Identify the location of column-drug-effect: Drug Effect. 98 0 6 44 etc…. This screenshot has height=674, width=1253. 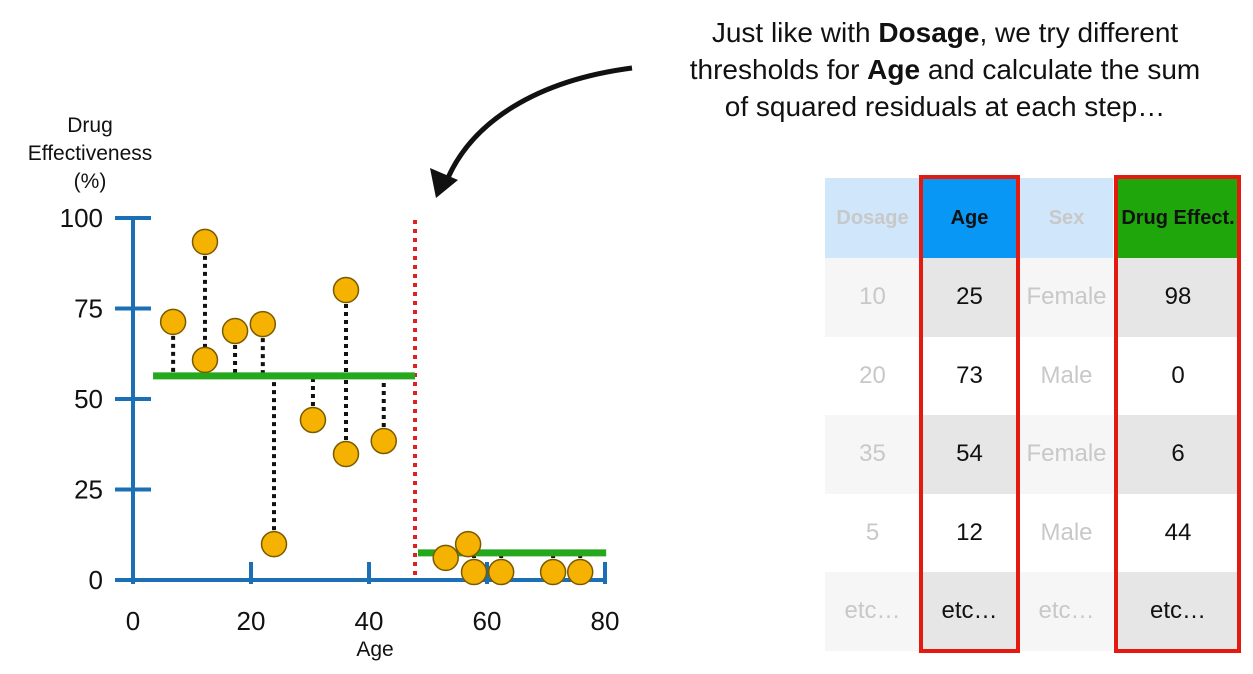
(1178, 414).